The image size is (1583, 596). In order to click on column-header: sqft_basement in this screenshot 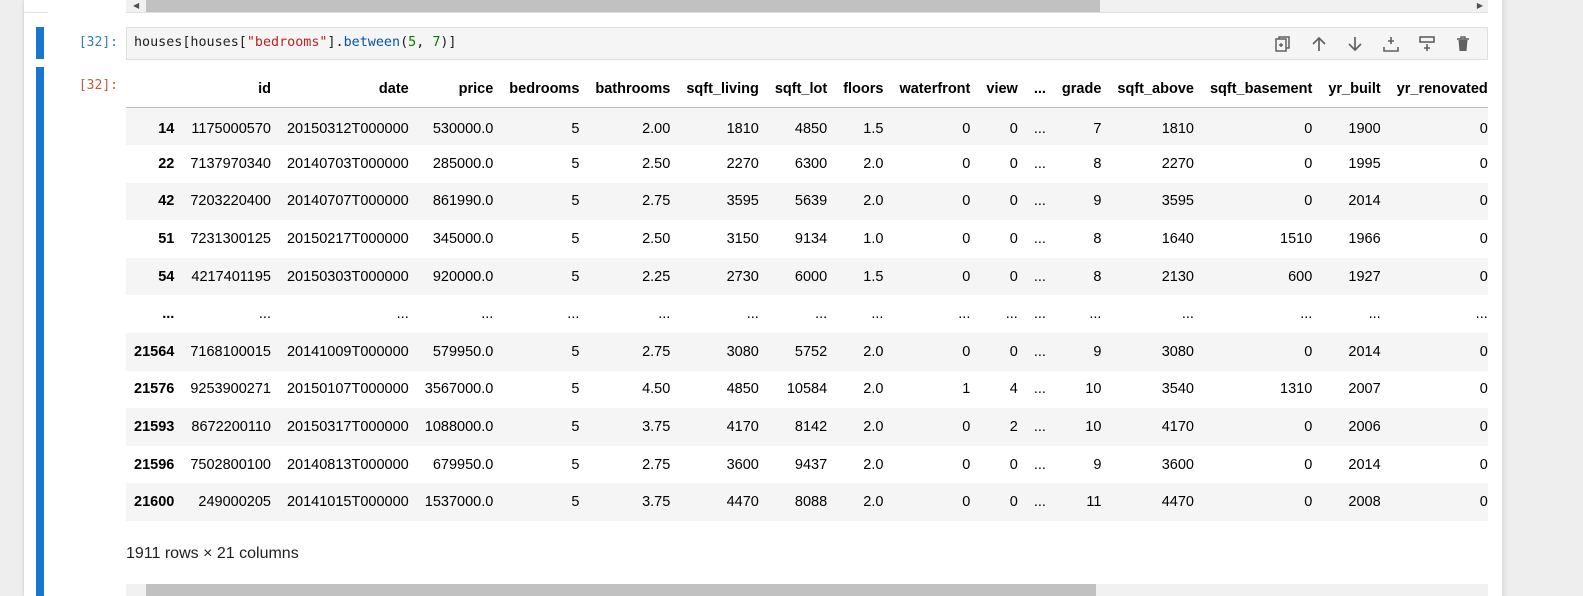, I will do `click(1261, 89)`.